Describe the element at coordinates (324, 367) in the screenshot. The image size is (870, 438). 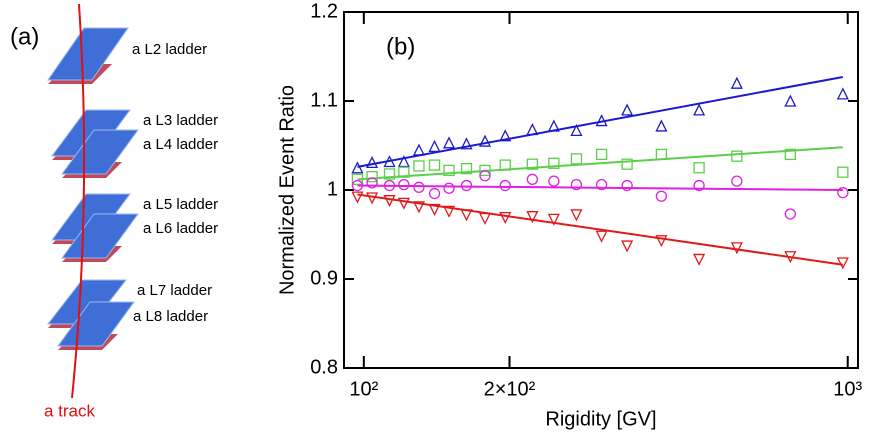
I see `y-tick-label: 0.8` at that location.